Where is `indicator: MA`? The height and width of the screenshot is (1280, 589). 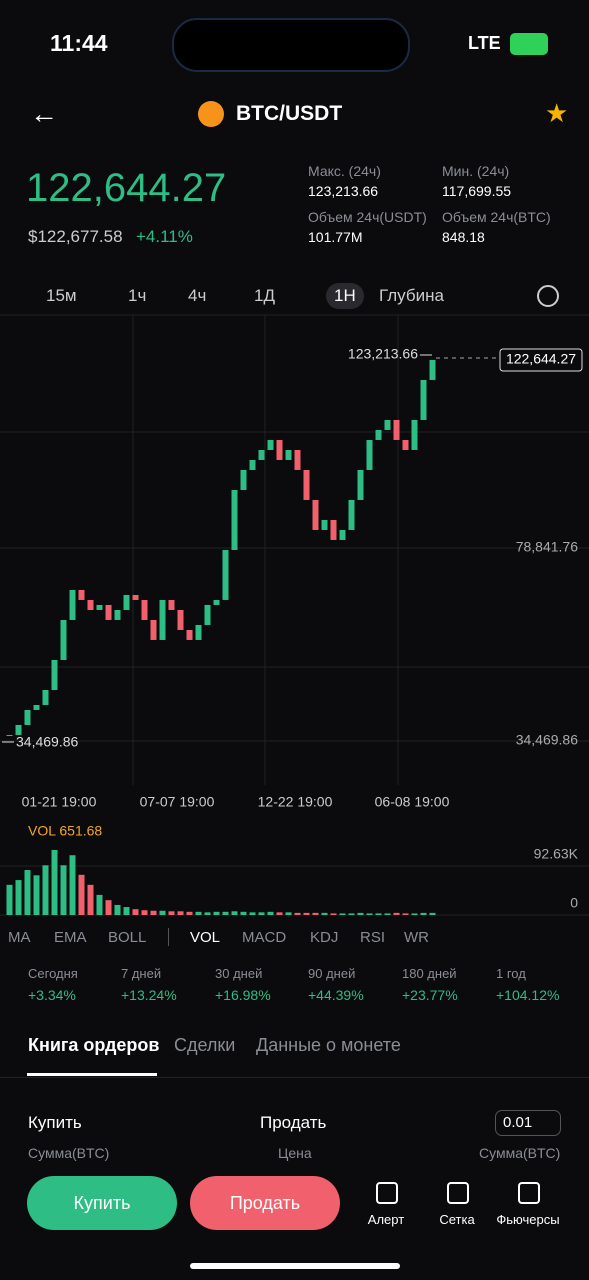
indicator: MA is located at coordinates (19, 937).